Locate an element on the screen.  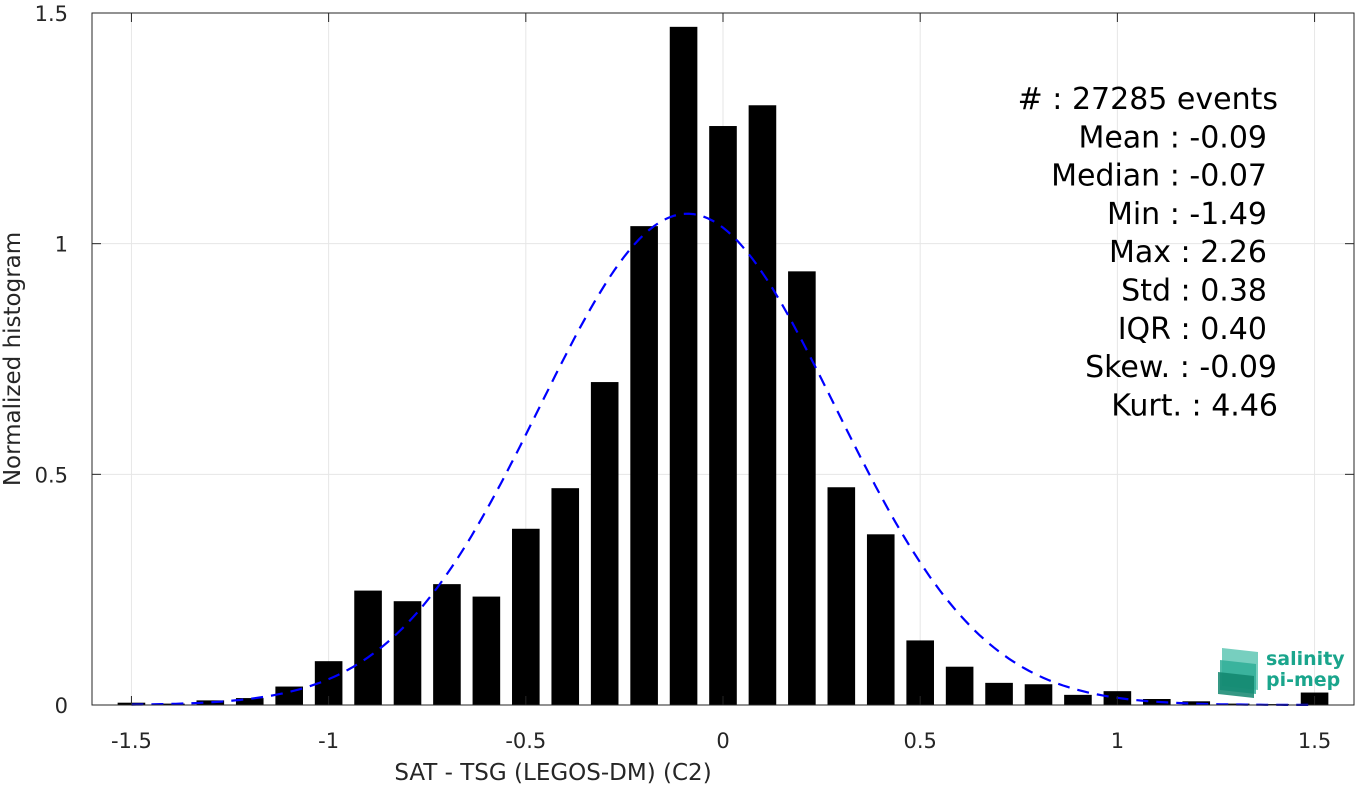
x-axis-label: SAT - TSG (LEGOS-DM) (C2) is located at coordinates (552, 772).